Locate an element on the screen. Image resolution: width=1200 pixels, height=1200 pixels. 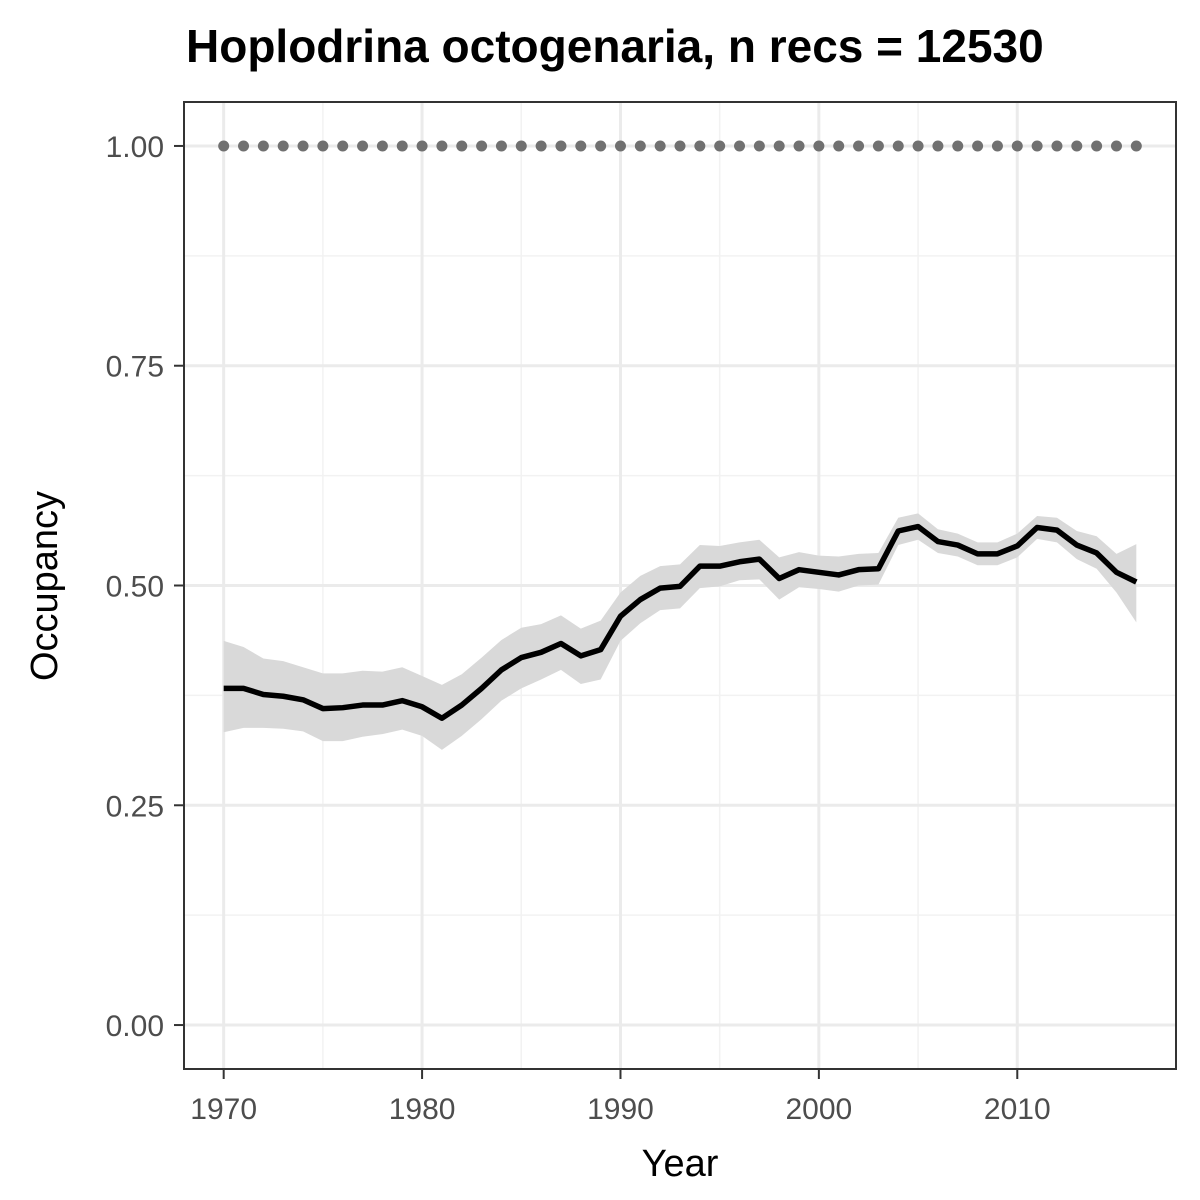
x-tick-label: 2000 is located at coordinates (819, 1109).